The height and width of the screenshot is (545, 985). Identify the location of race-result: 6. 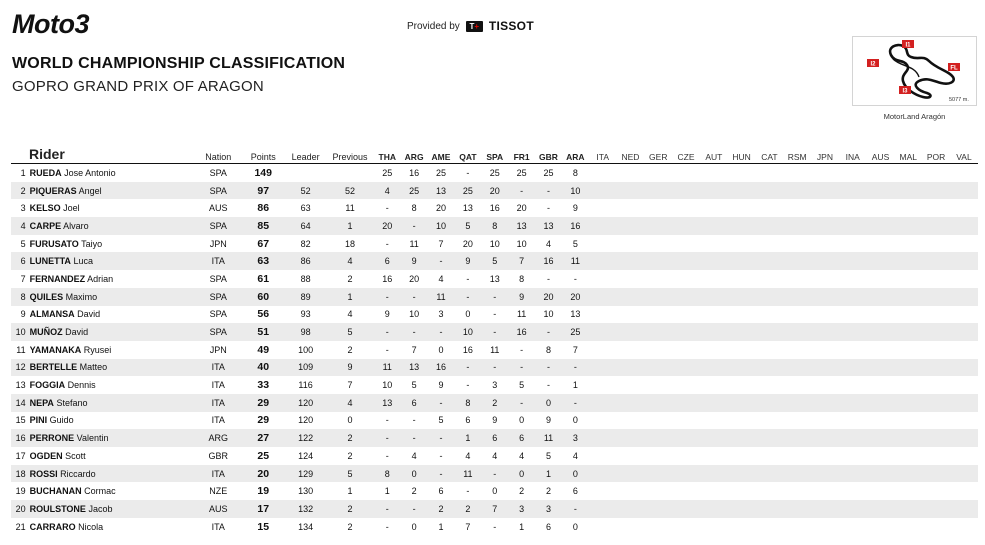
(548, 526).